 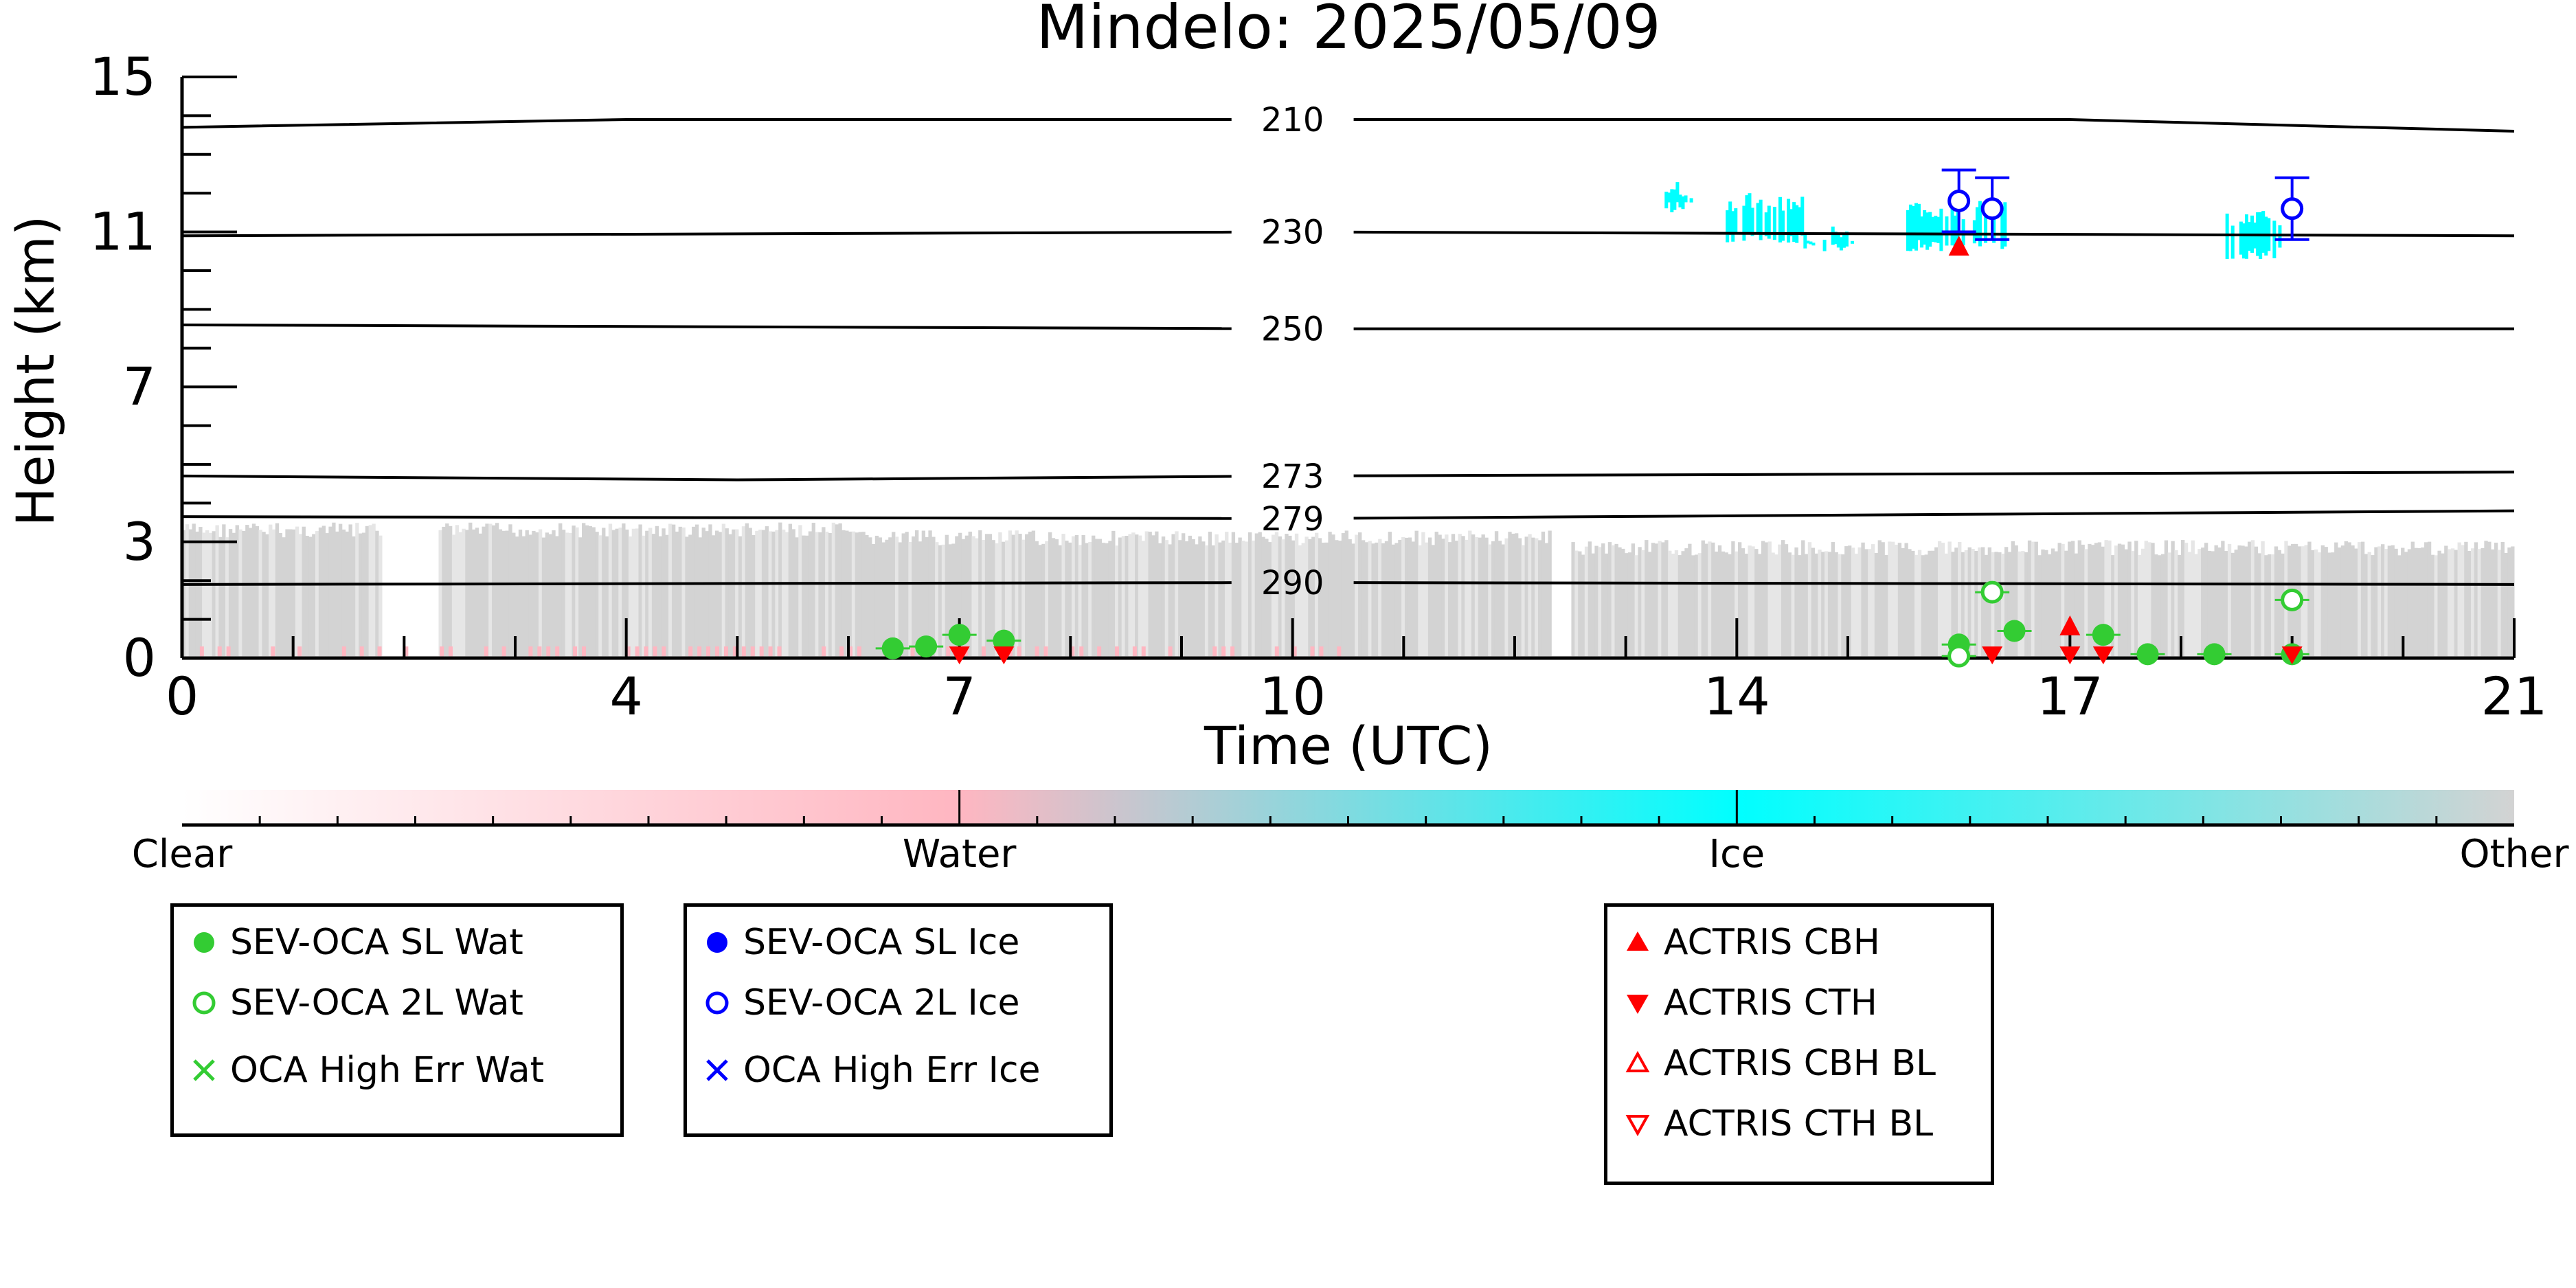 What do you see at coordinates (1292, 233) in the screenshot?
I see `isotherm-label: 230` at bounding box center [1292, 233].